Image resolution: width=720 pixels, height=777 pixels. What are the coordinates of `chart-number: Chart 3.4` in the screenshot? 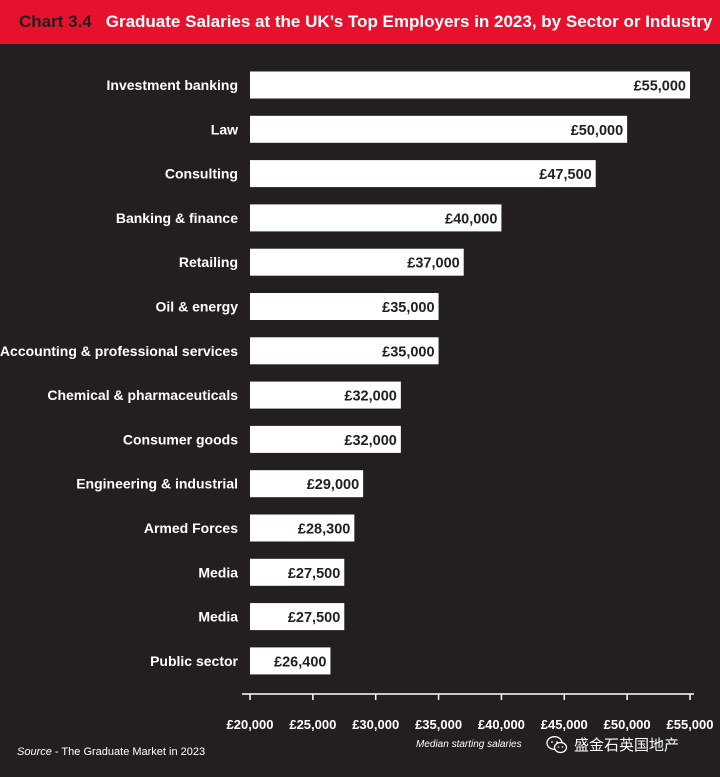 It's located at (55, 21).